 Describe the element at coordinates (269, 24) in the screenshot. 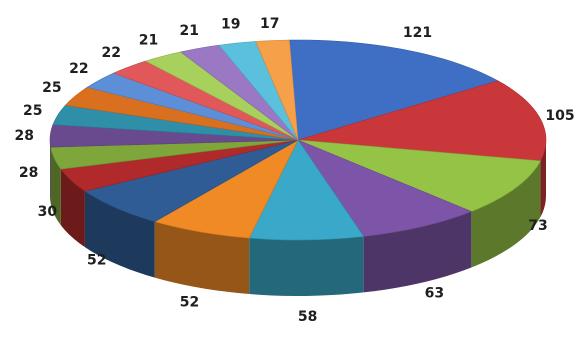

I see `data-label-18: 17` at that location.